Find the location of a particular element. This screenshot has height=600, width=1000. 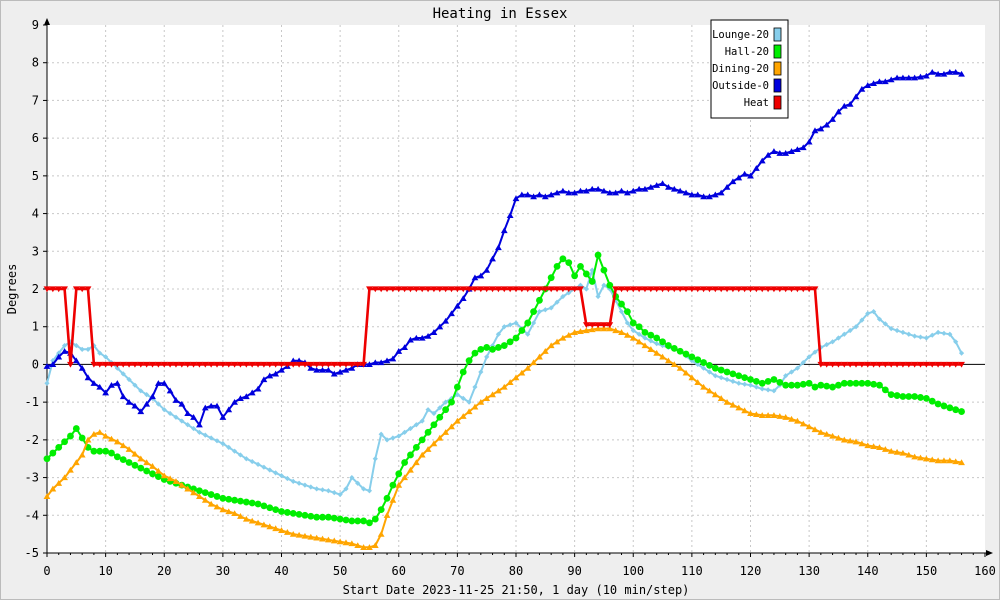

x-tick-label: 150 is located at coordinates (927, 571).